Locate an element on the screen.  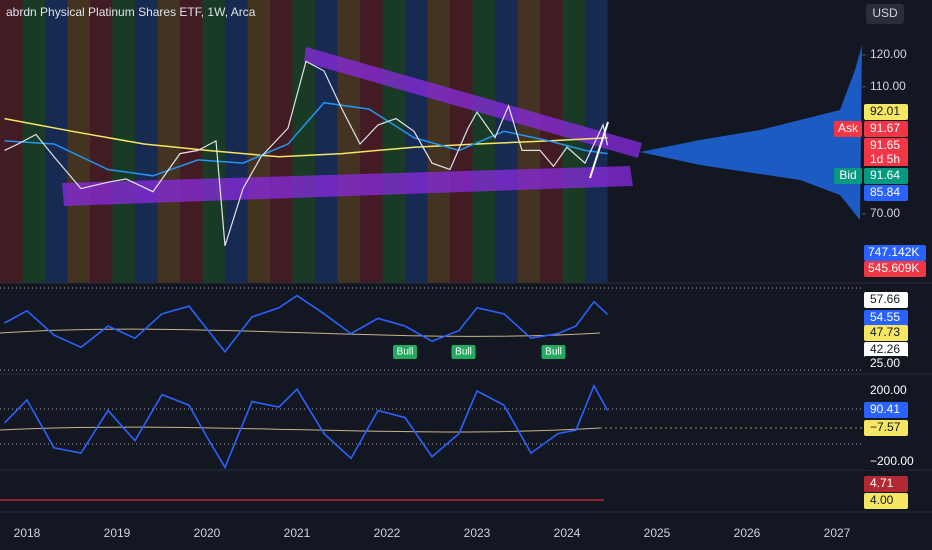
cci-ma is located at coordinates (300, 429).